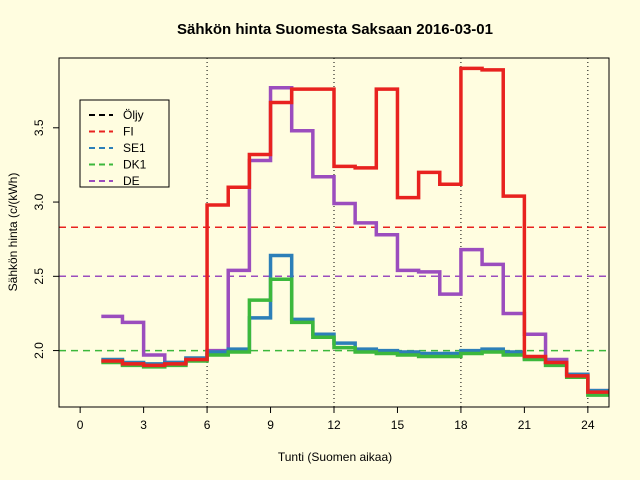  Describe the element at coordinates (270, 425) in the screenshot. I see `x-tick-label: 9` at that location.